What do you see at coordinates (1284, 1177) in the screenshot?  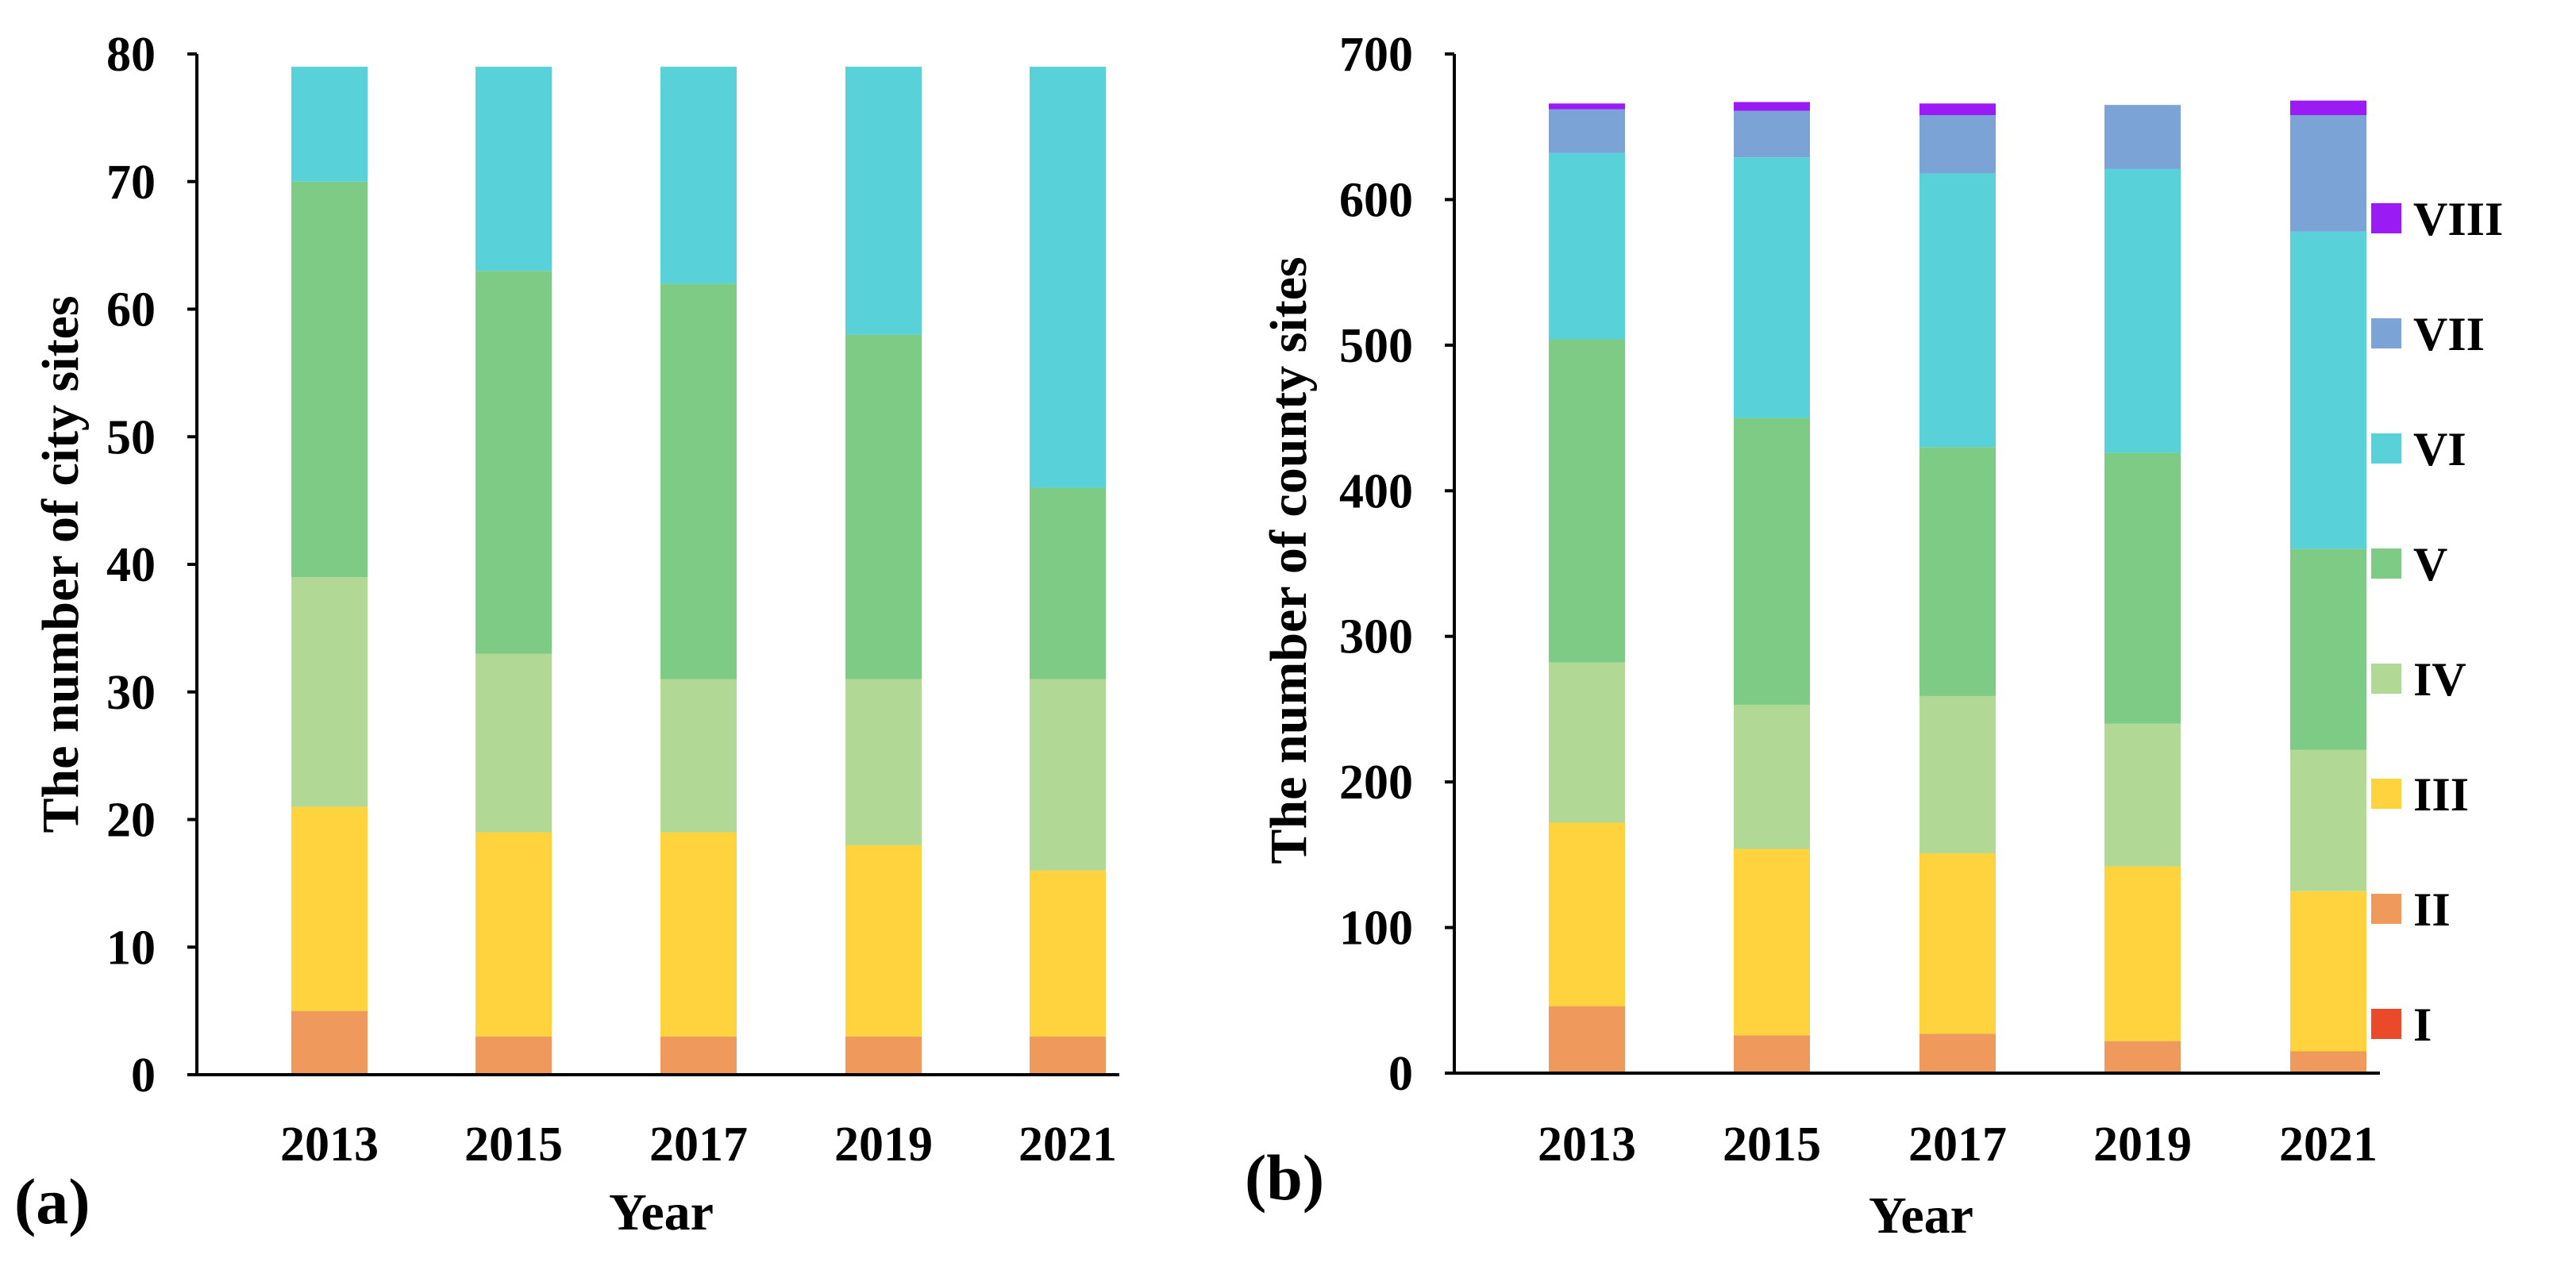 I see `panel-b-label: (b)` at bounding box center [1284, 1177].